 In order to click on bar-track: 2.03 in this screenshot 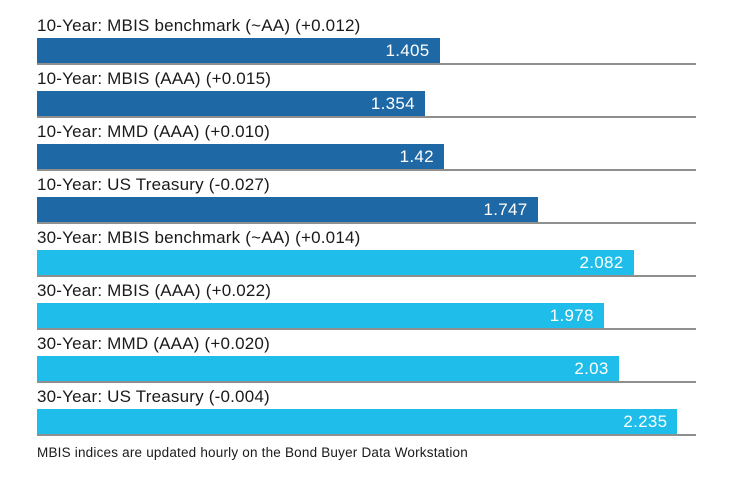, I will do `click(366, 368)`.